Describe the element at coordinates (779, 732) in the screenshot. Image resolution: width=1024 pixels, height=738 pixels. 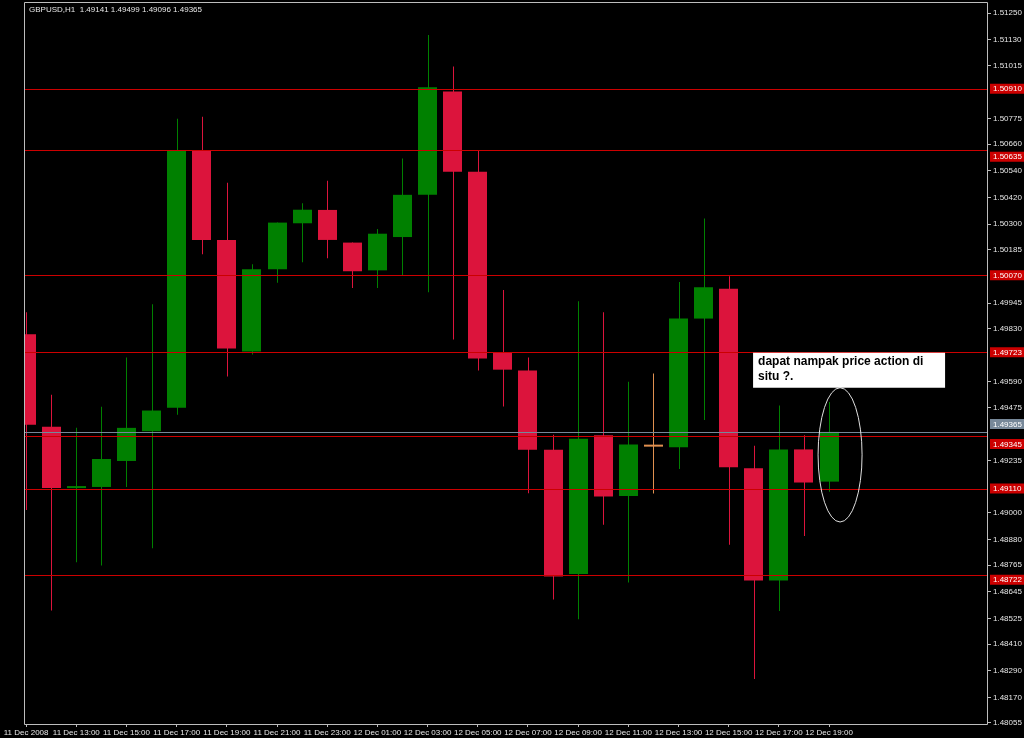
I see `x-tick-label: 12 Dec 17:00` at that location.